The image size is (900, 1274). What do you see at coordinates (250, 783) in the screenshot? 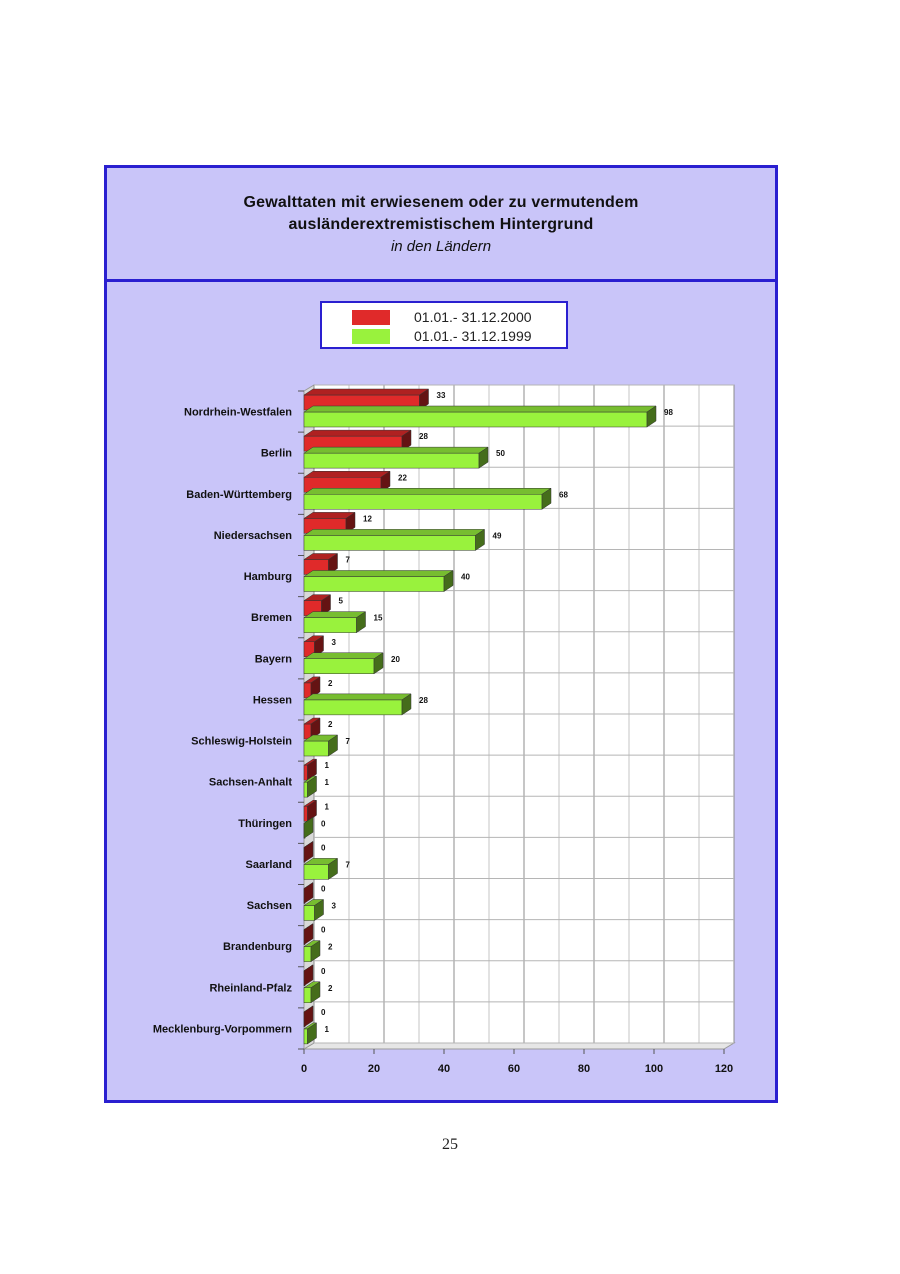
I see `category-label: Sachsen-Anhalt` at bounding box center [250, 783].